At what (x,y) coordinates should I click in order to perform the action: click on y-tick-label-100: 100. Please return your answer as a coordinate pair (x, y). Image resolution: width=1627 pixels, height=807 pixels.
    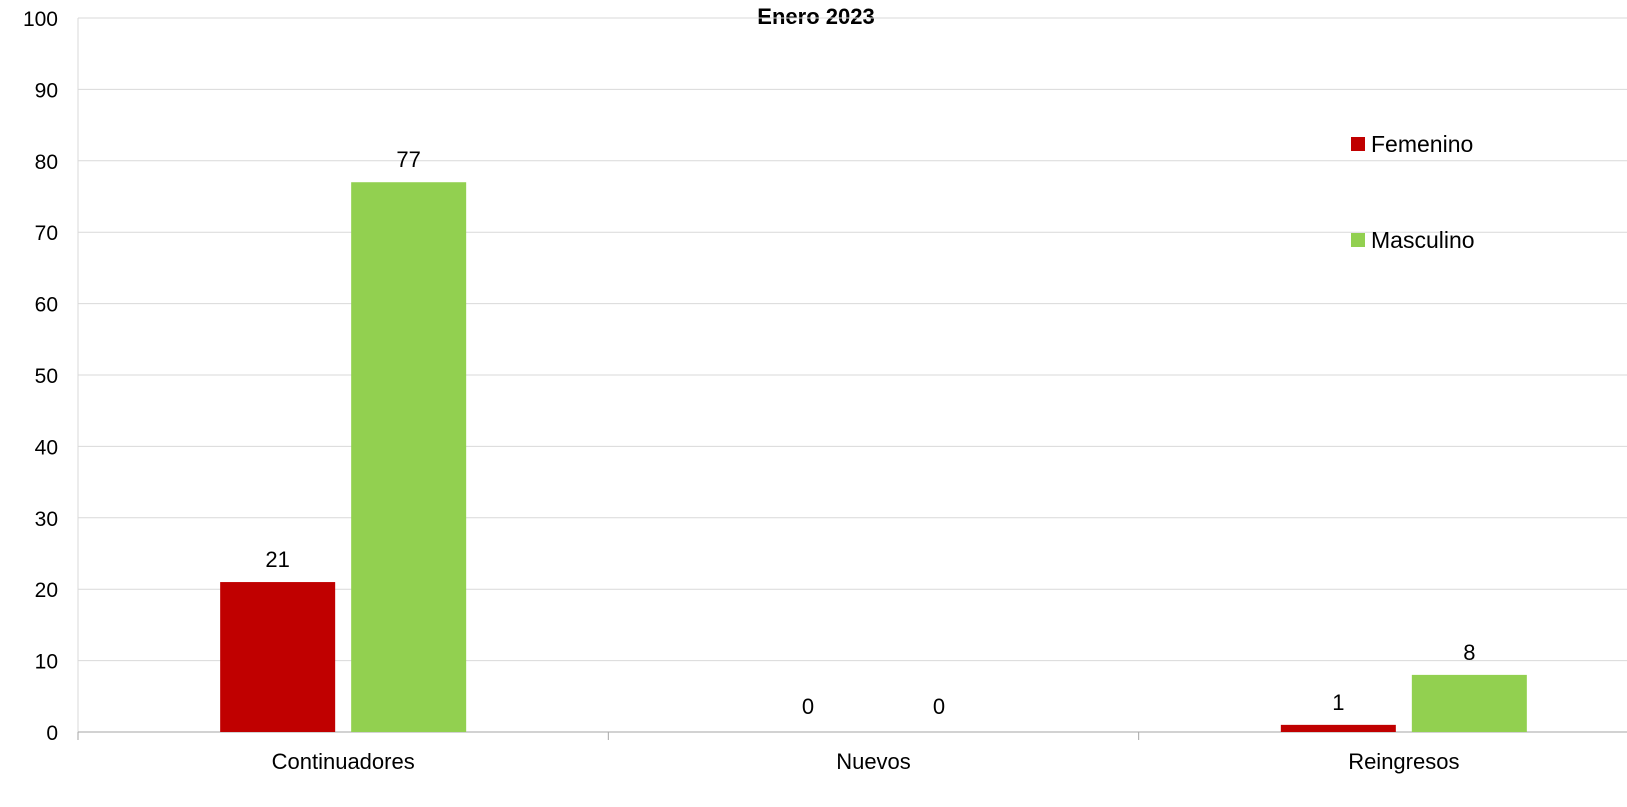
    Looking at the image, I should click on (40, 19).